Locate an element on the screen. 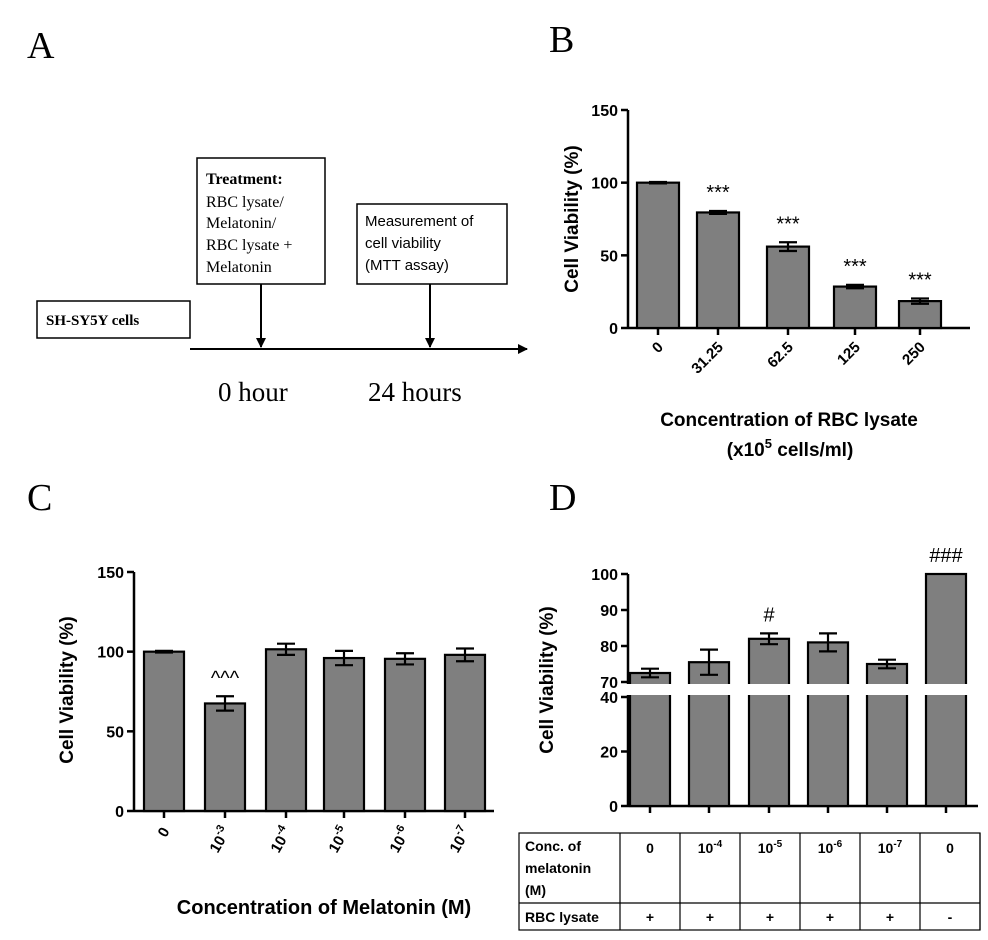 The width and height of the screenshot is (988, 940). panel-c-ylabel: Cell Viability (%) is located at coordinates (67, 689).